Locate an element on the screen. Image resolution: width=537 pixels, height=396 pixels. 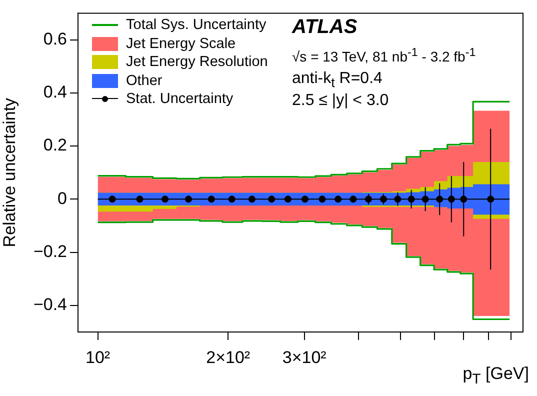
y-tick-label: 0.2 is located at coordinates (55, 145).